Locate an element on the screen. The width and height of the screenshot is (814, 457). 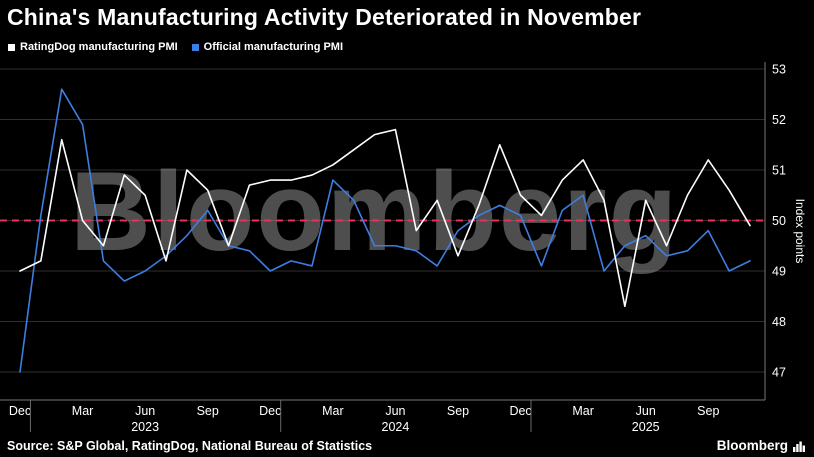
y-tick-label: 49 is located at coordinates (779, 272).